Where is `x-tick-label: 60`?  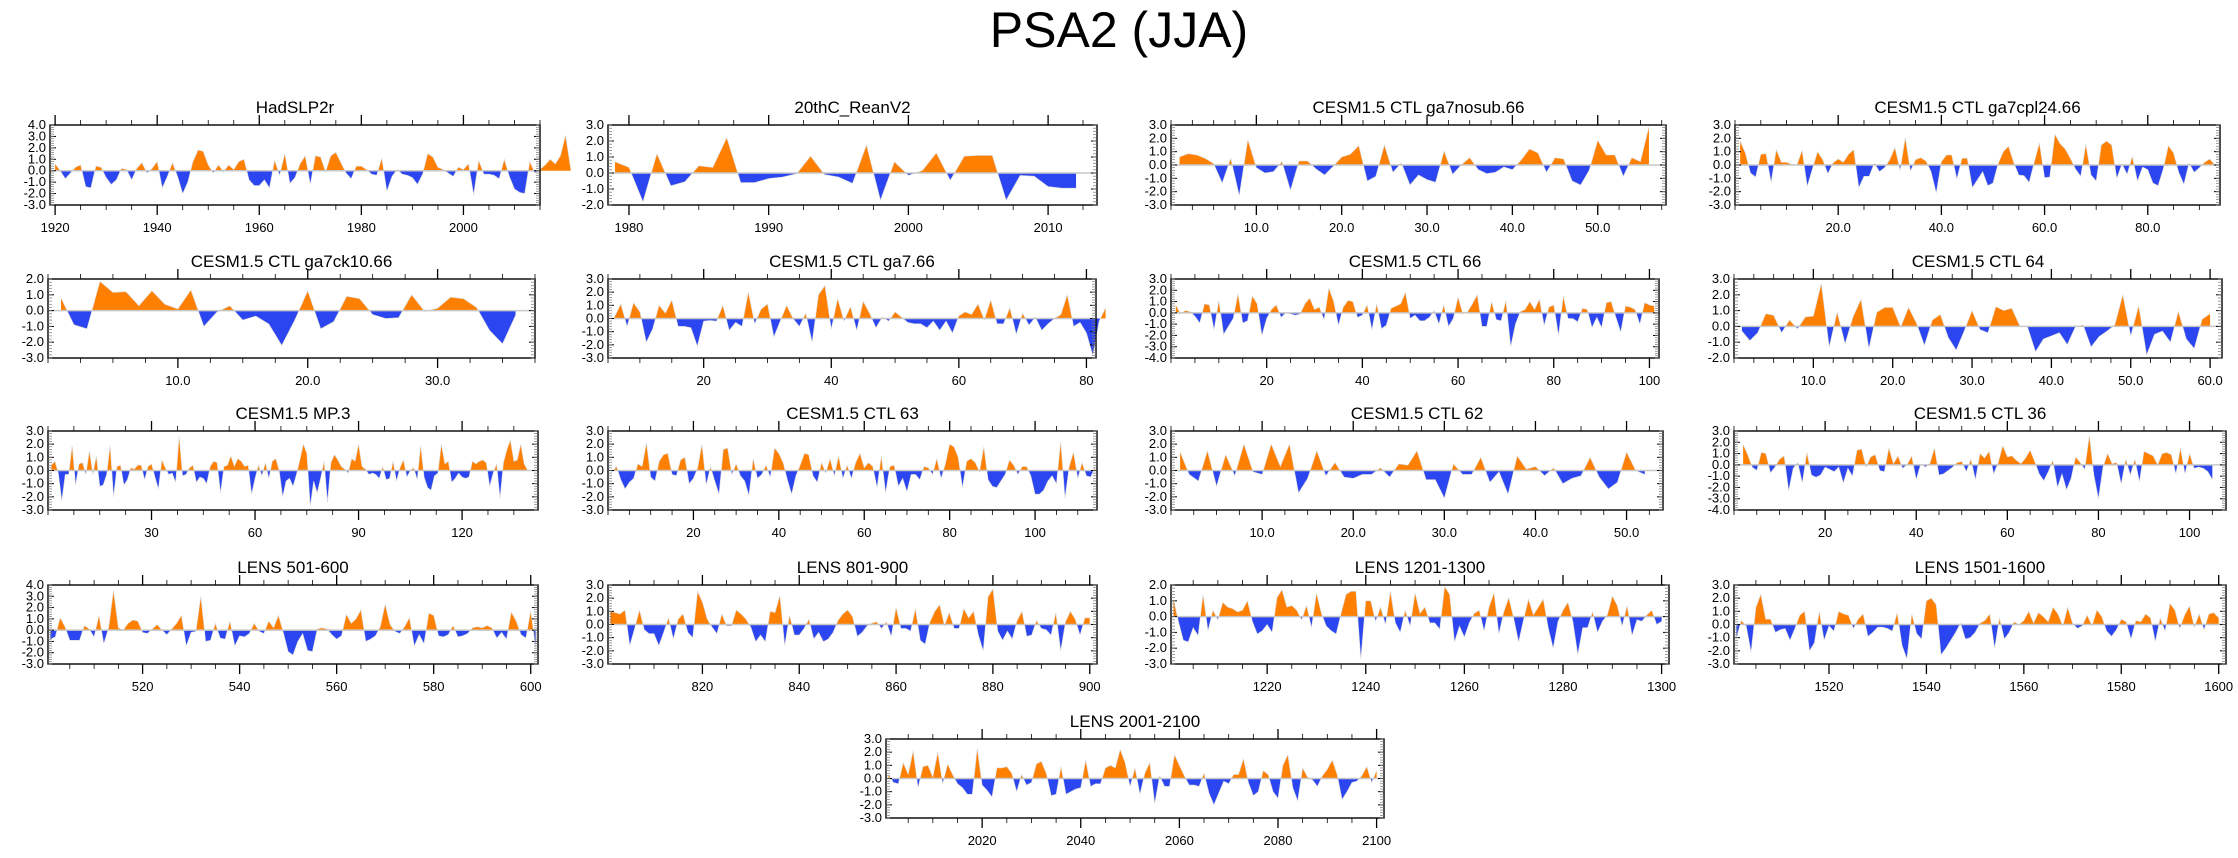
x-tick-label: 60 is located at coordinates (959, 380).